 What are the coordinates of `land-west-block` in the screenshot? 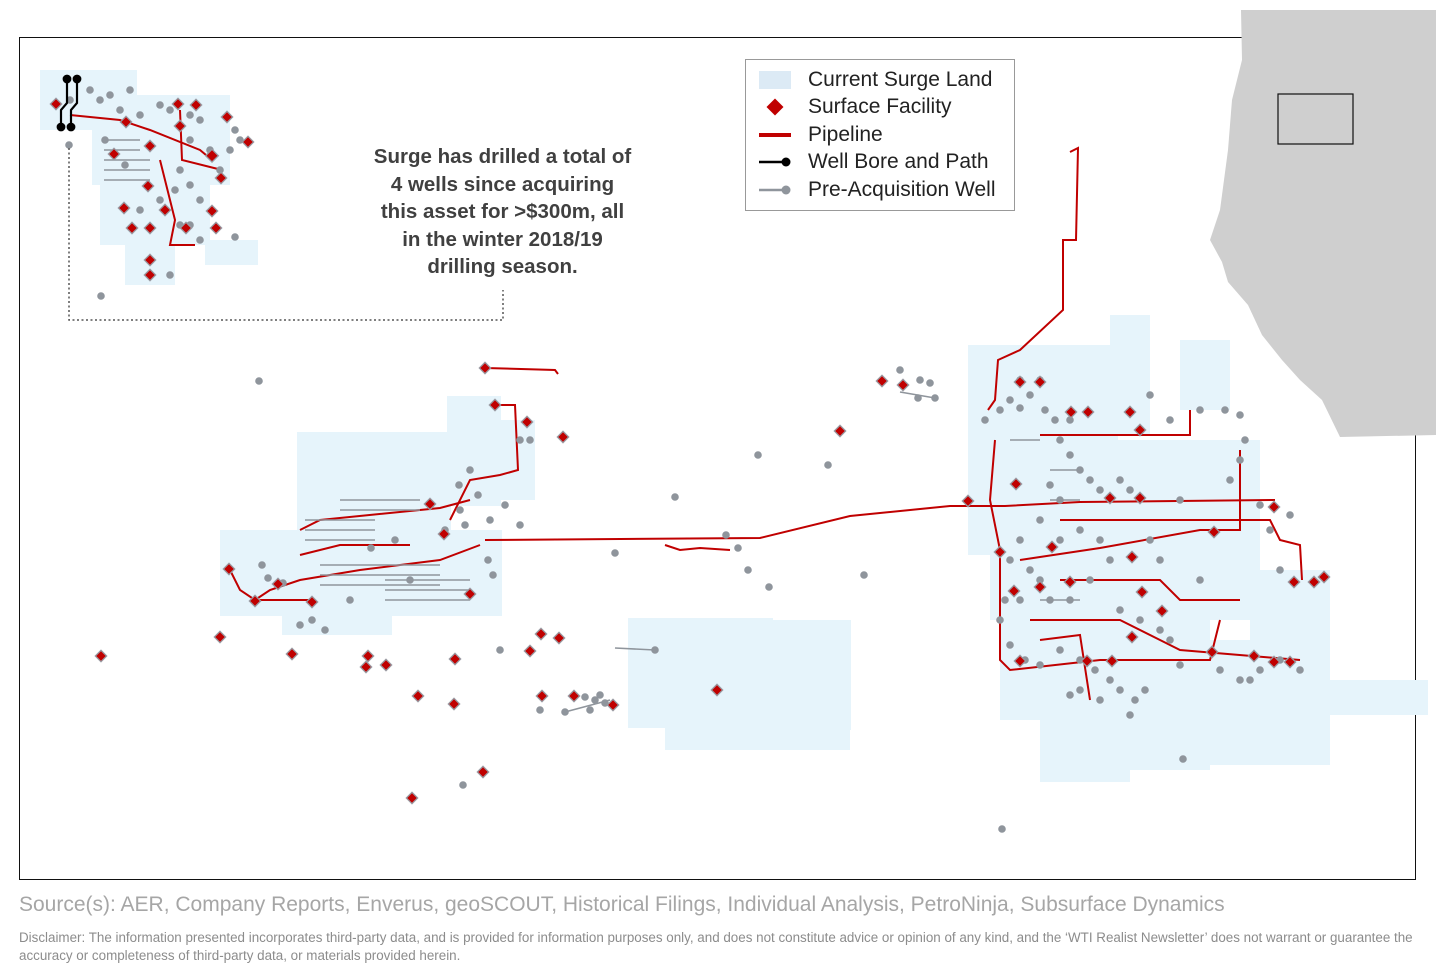 It's located at (377, 515).